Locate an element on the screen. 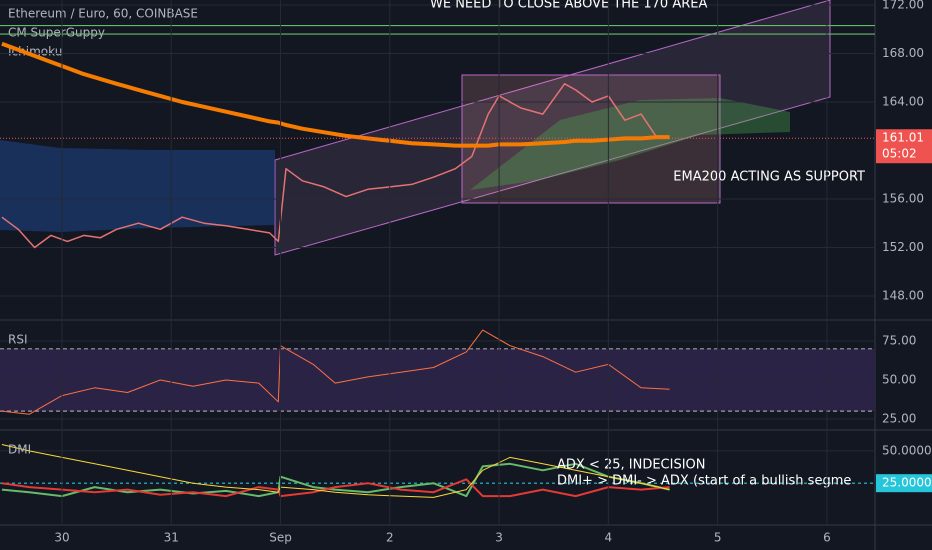 This screenshot has width=932, height=550. level-label-box is located at coordinates (904, 483).